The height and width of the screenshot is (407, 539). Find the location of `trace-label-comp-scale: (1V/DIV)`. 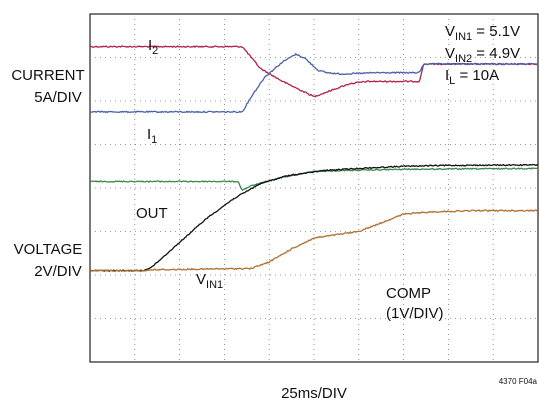

trace-label-comp-scale: (1V/DIV) is located at coordinates (415, 313).